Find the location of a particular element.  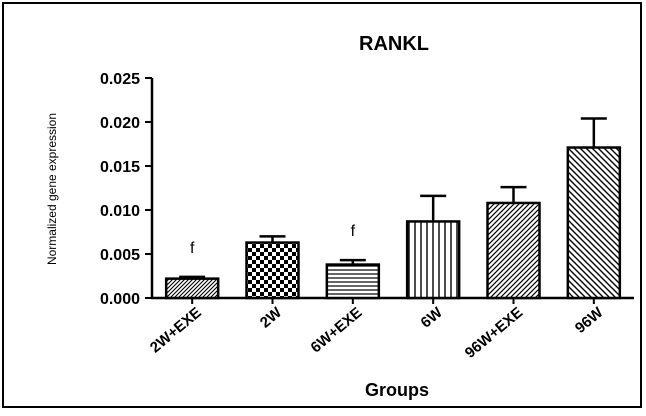

y-tick-label: 0.025 is located at coordinates (120, 79).